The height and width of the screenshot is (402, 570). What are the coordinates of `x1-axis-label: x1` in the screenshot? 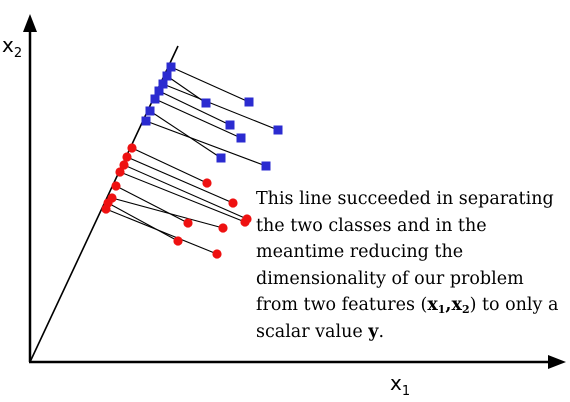 It's located at (400, 385).